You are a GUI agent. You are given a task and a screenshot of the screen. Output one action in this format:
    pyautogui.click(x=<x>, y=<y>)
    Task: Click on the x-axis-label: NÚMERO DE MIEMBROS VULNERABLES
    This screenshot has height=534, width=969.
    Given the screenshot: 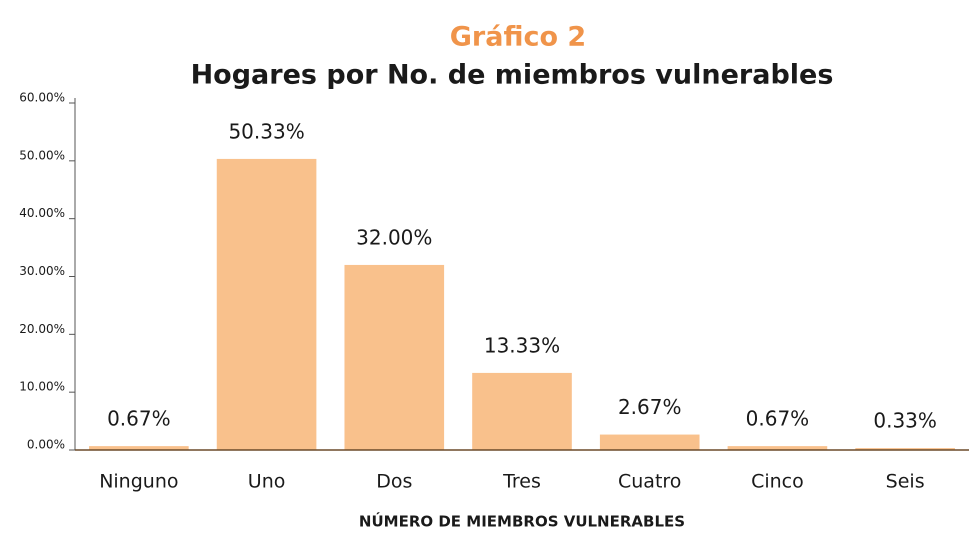 What is the action you would take?
    pyautogui.click(x=522, y=521)
    